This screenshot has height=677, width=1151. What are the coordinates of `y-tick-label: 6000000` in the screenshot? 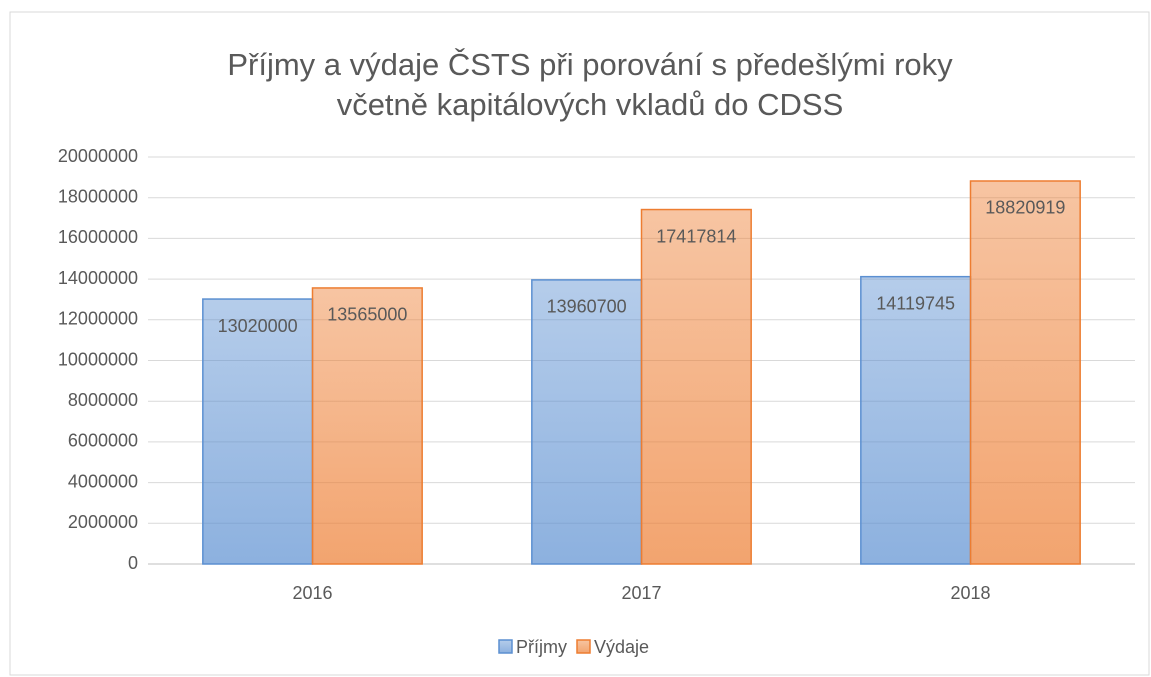 It's located at (103, 441).